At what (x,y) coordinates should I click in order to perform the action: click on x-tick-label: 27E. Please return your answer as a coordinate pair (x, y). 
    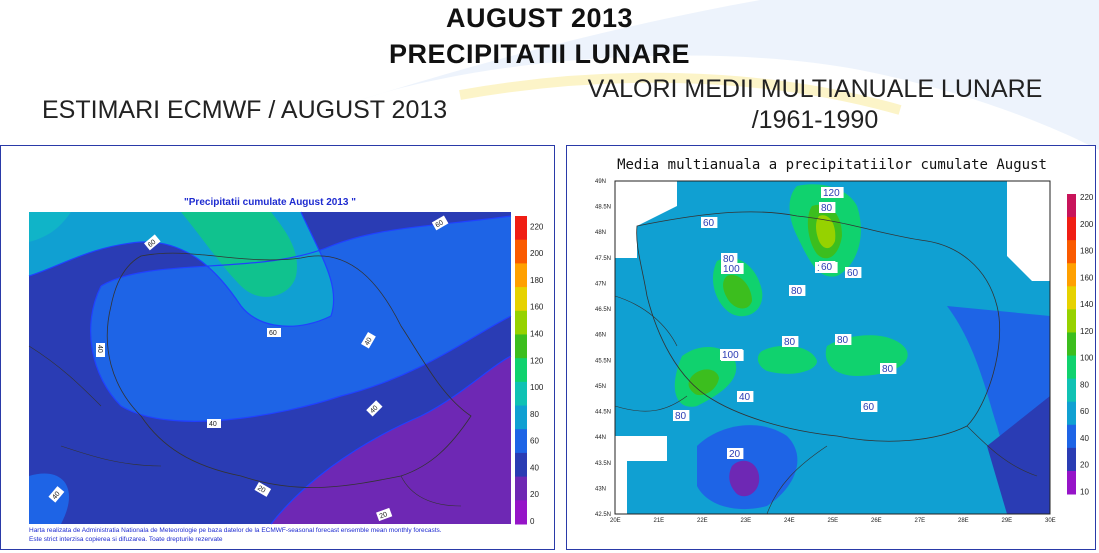
    Looking at the image, I should click on (920, 521).